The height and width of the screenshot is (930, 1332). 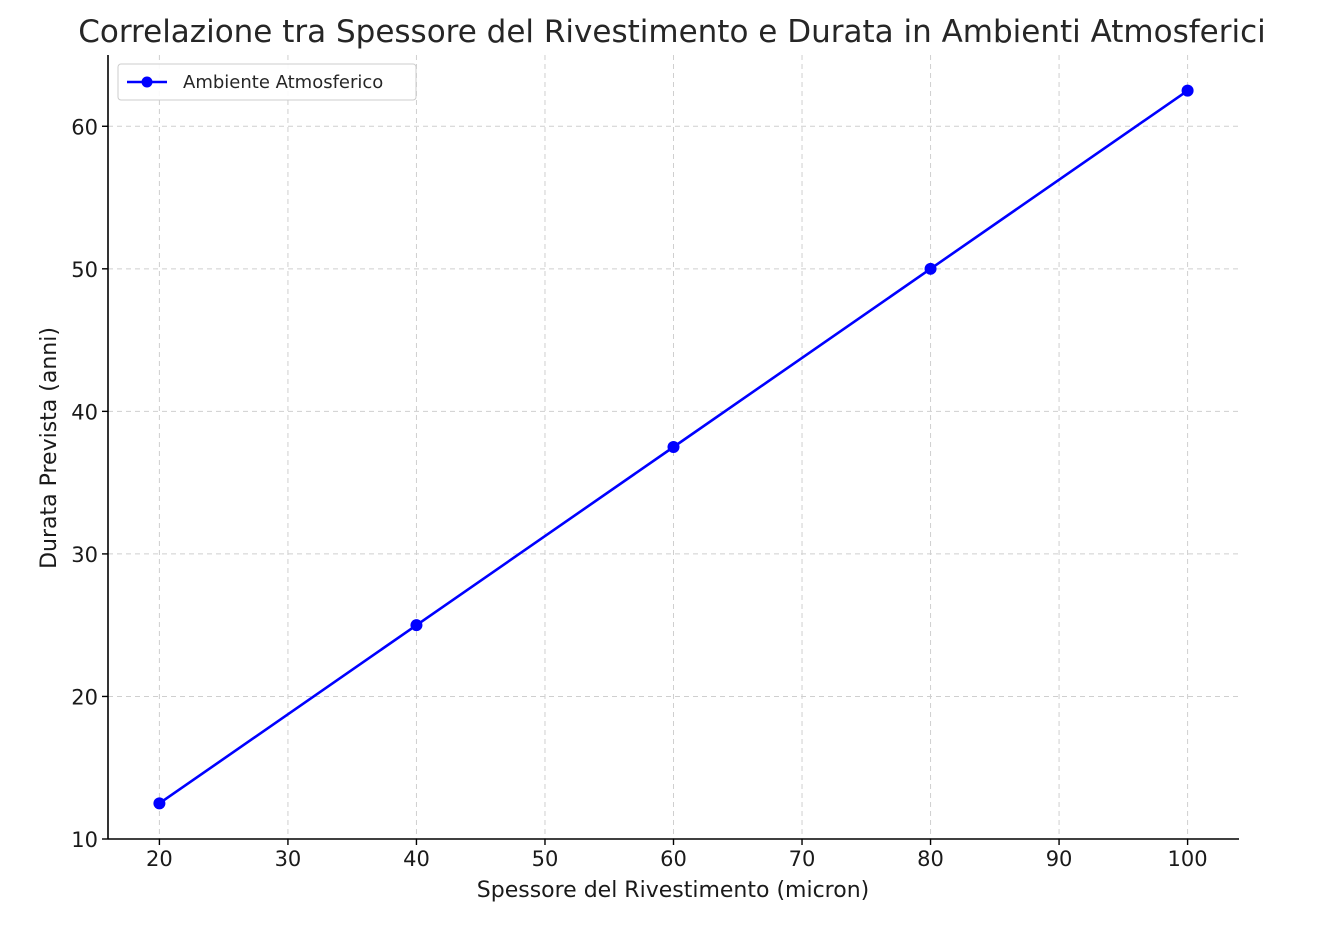 What do you see at coordinates (84, 127) in the screenshot?
I see `y-tick-label: 60` at bounding box center [84, 127].